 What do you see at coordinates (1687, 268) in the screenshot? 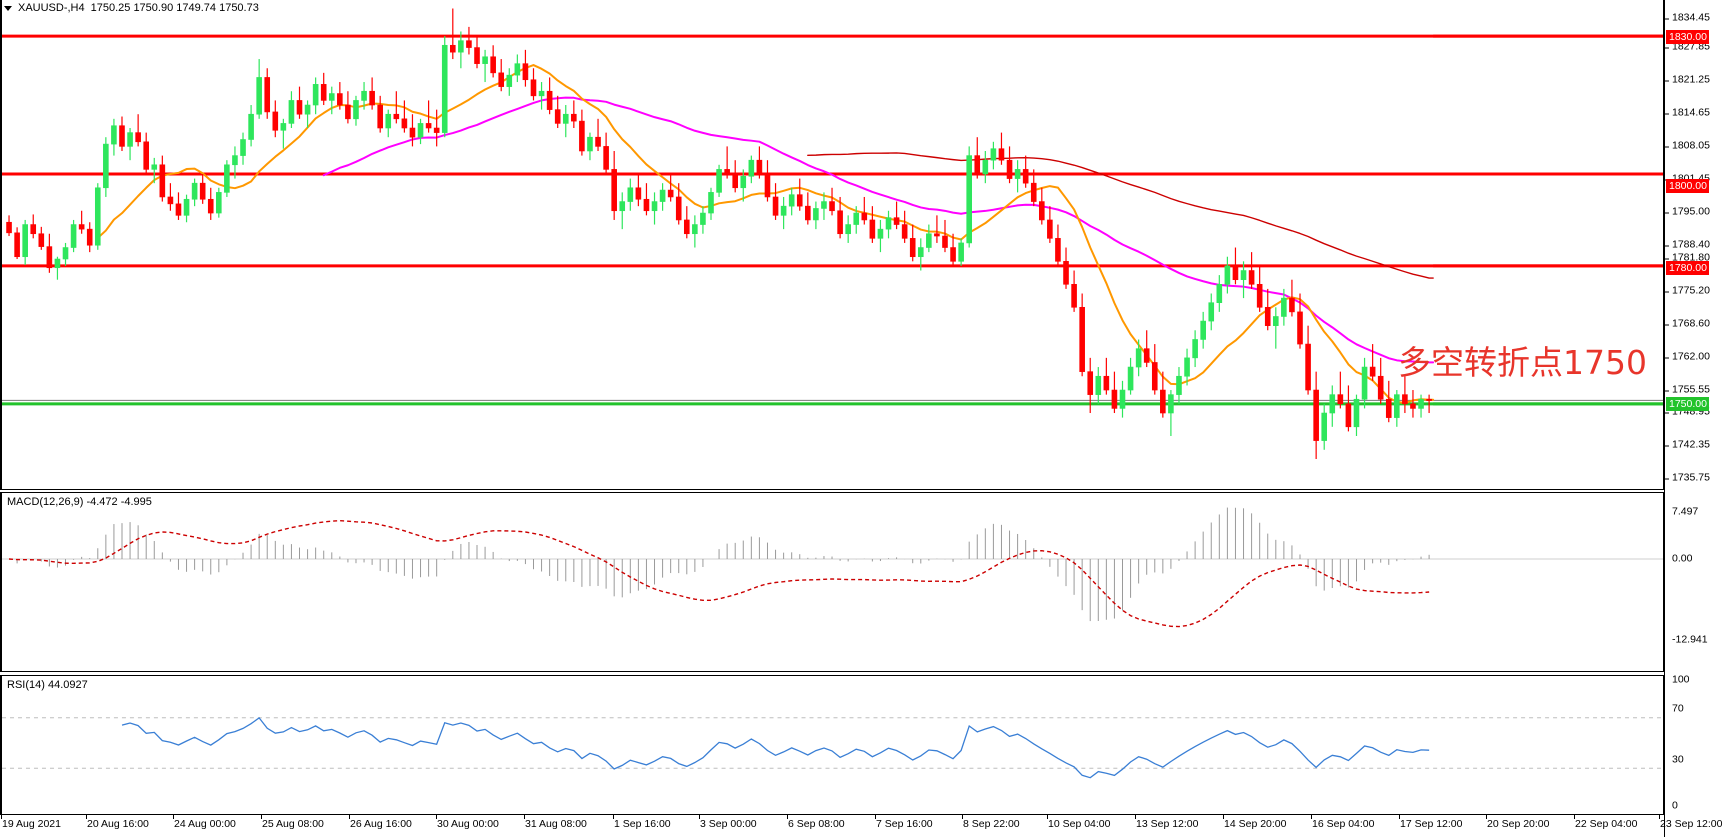
I see `axis-price-badge: 1780.00` at bounding box center [1687, 268].